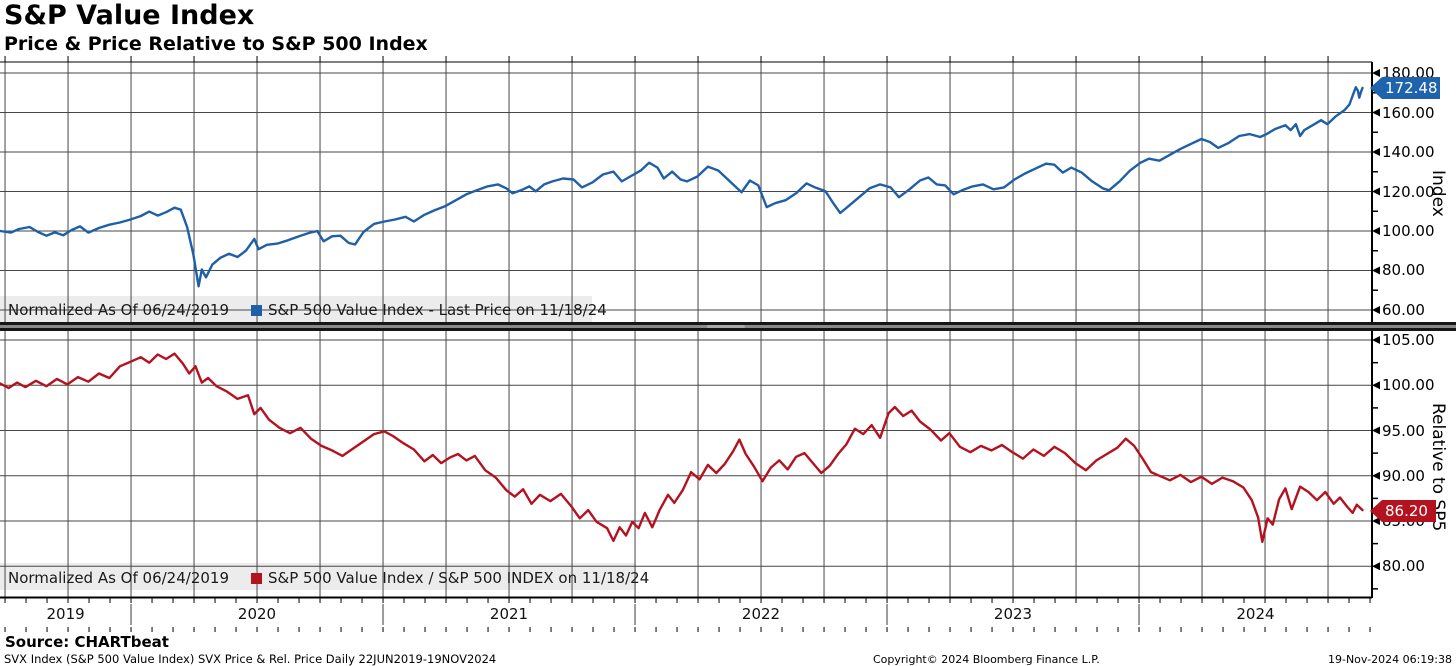 This screenshot has width=1456, height=666. What do you see at coordinates (509, 614) in the screenshot?
I see `x-year-label: 2021` at bounding box center [509, 614].